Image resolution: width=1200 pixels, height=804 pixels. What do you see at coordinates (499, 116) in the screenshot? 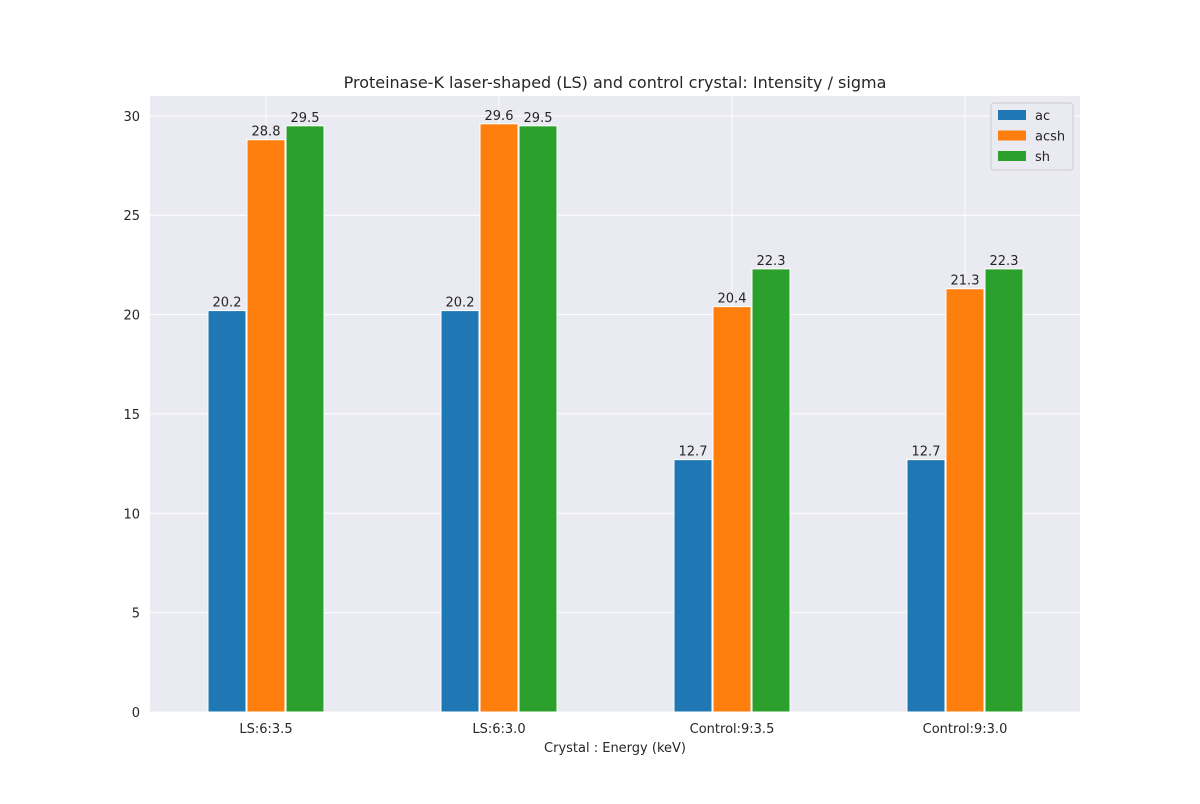
I see `data-label: 29.6` at bounding box center [499, 116].